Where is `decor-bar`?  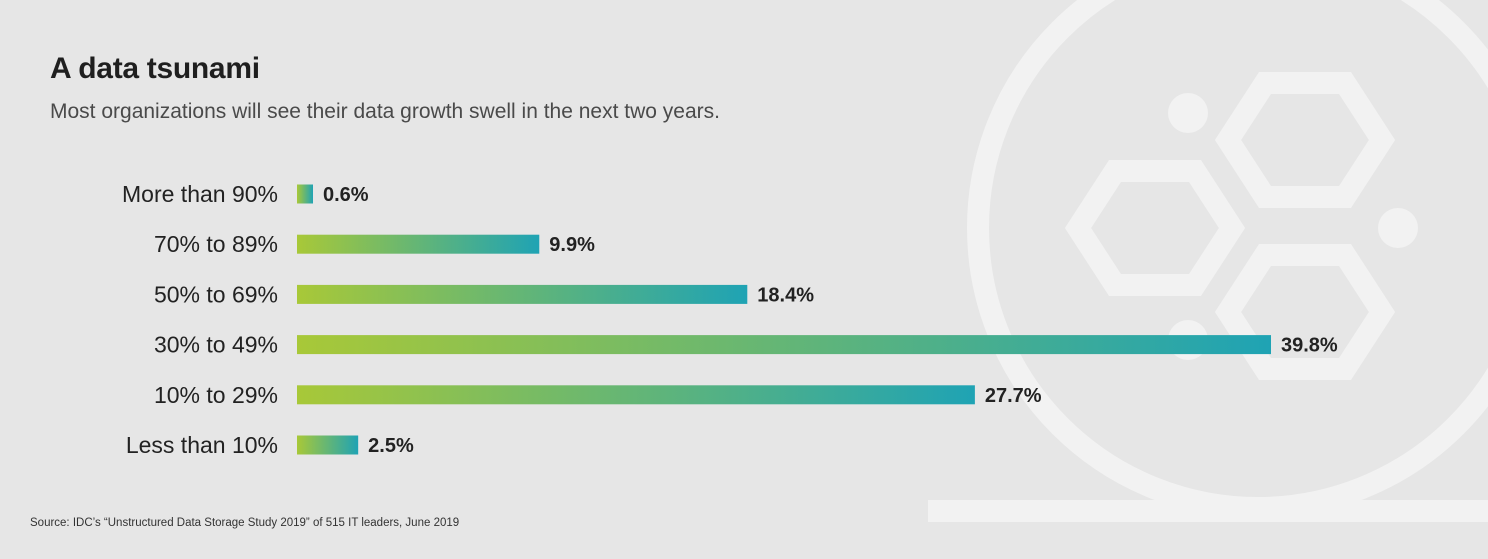 decor-bar is located at coordinates (1208, 511).